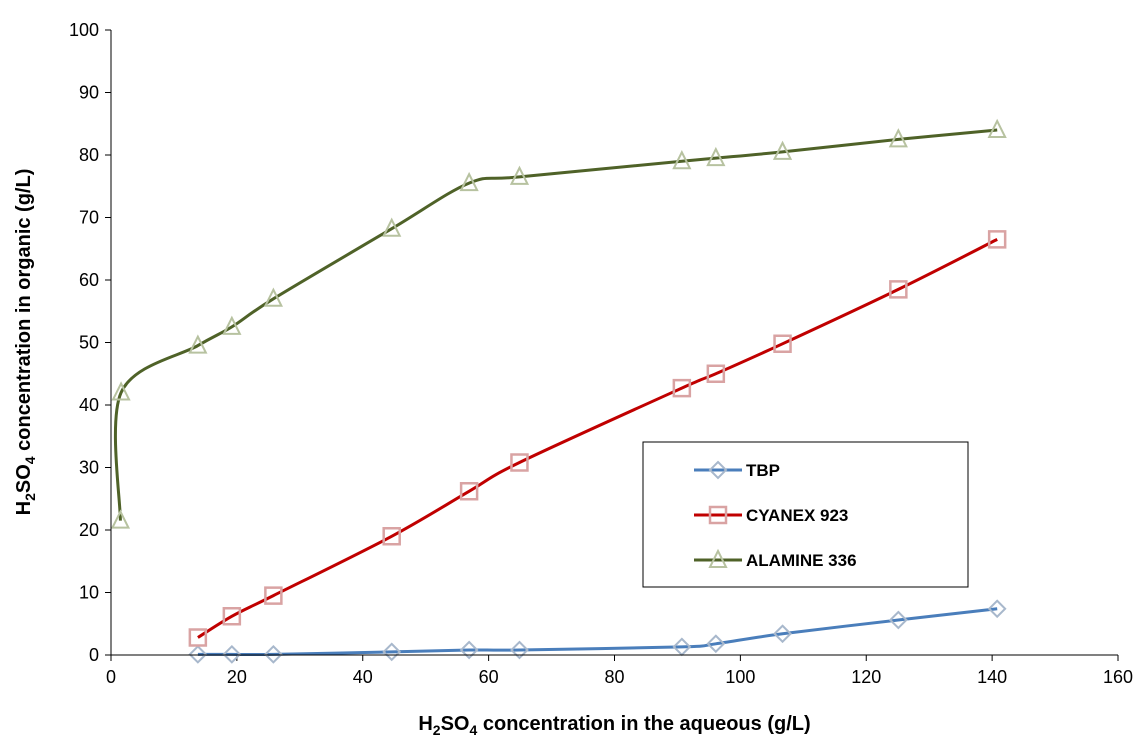  What do you see at coordinates (614, 677) in the screenshot?
I see `x-tick-label: 80` at bounding box center [614, 677].